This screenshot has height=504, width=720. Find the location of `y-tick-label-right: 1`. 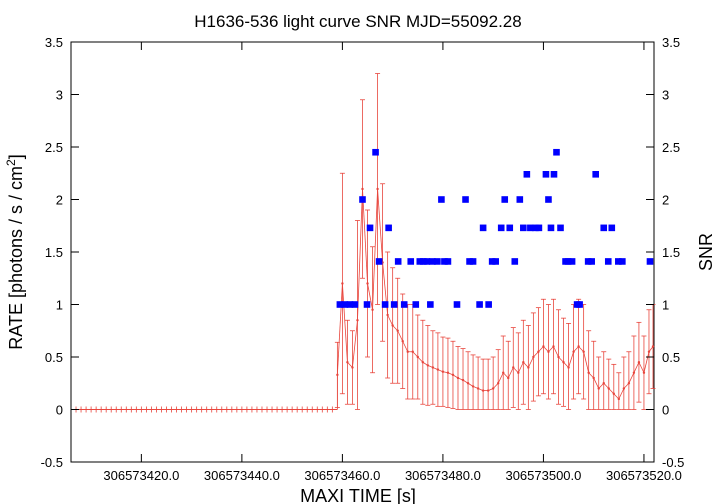

y-tick-label-right: 1 is located at coordinates (665, 305).